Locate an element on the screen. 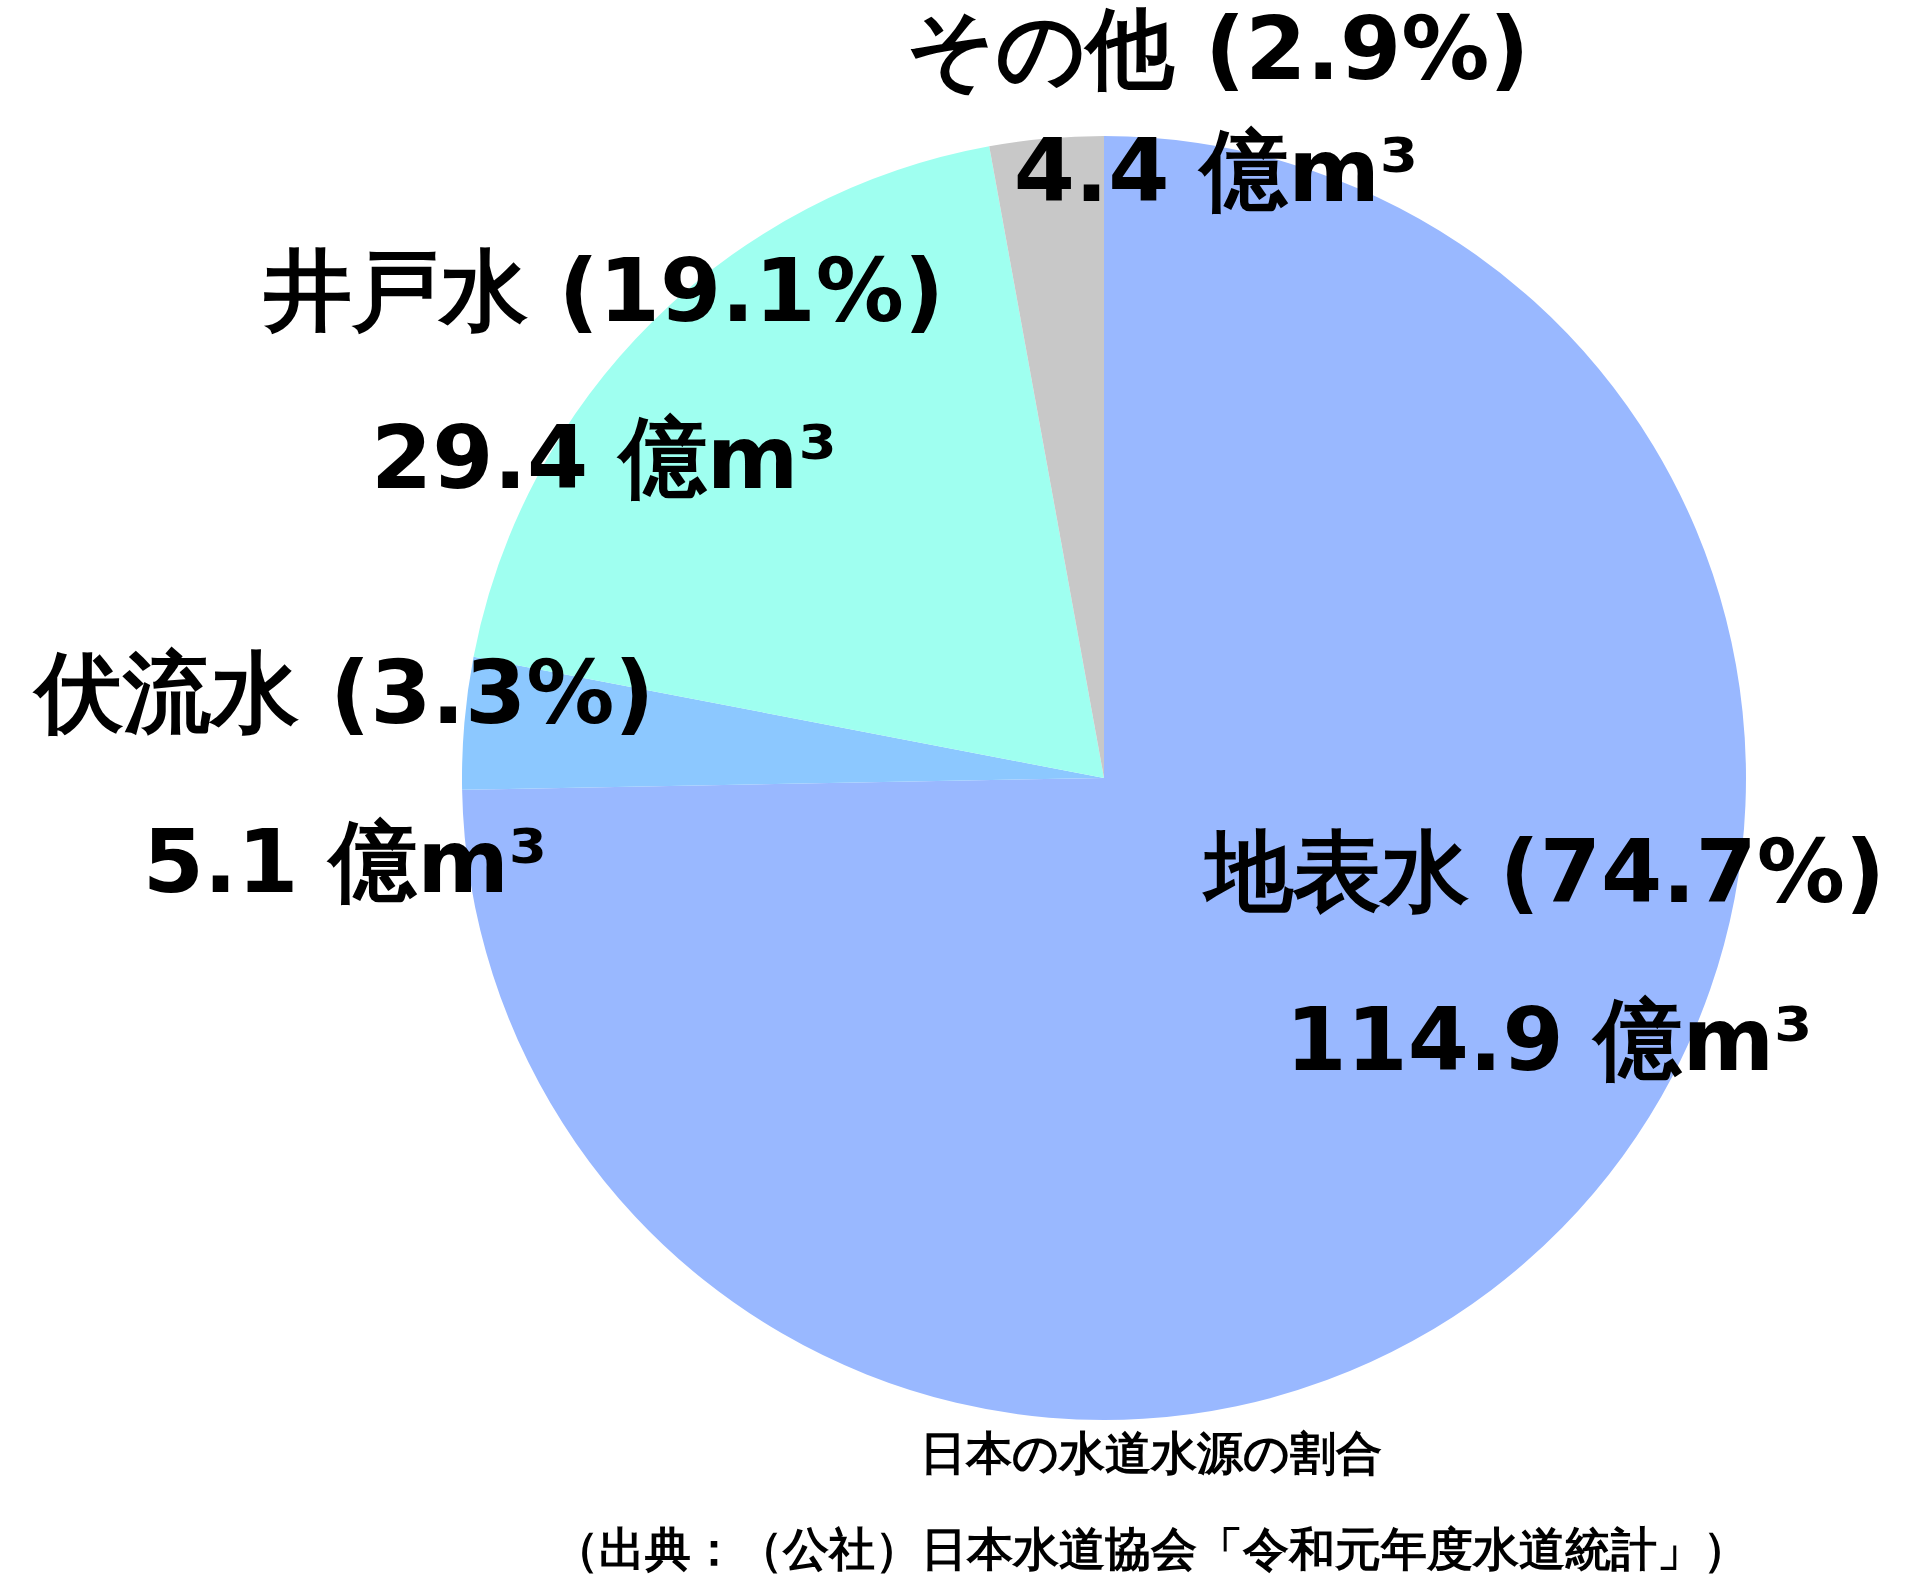 The height and width of the screenshot is (1595, 1920). data-label: 5.1 億m³ is located at coordinates (345, 861).